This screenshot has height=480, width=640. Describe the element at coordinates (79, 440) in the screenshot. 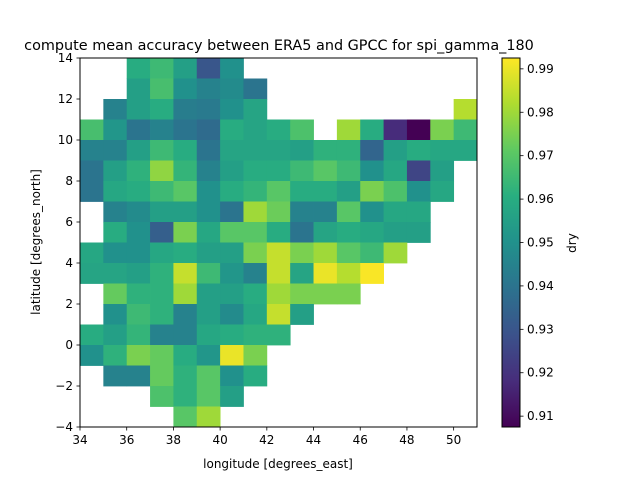

I see `x-tick-label: 34` at that location.